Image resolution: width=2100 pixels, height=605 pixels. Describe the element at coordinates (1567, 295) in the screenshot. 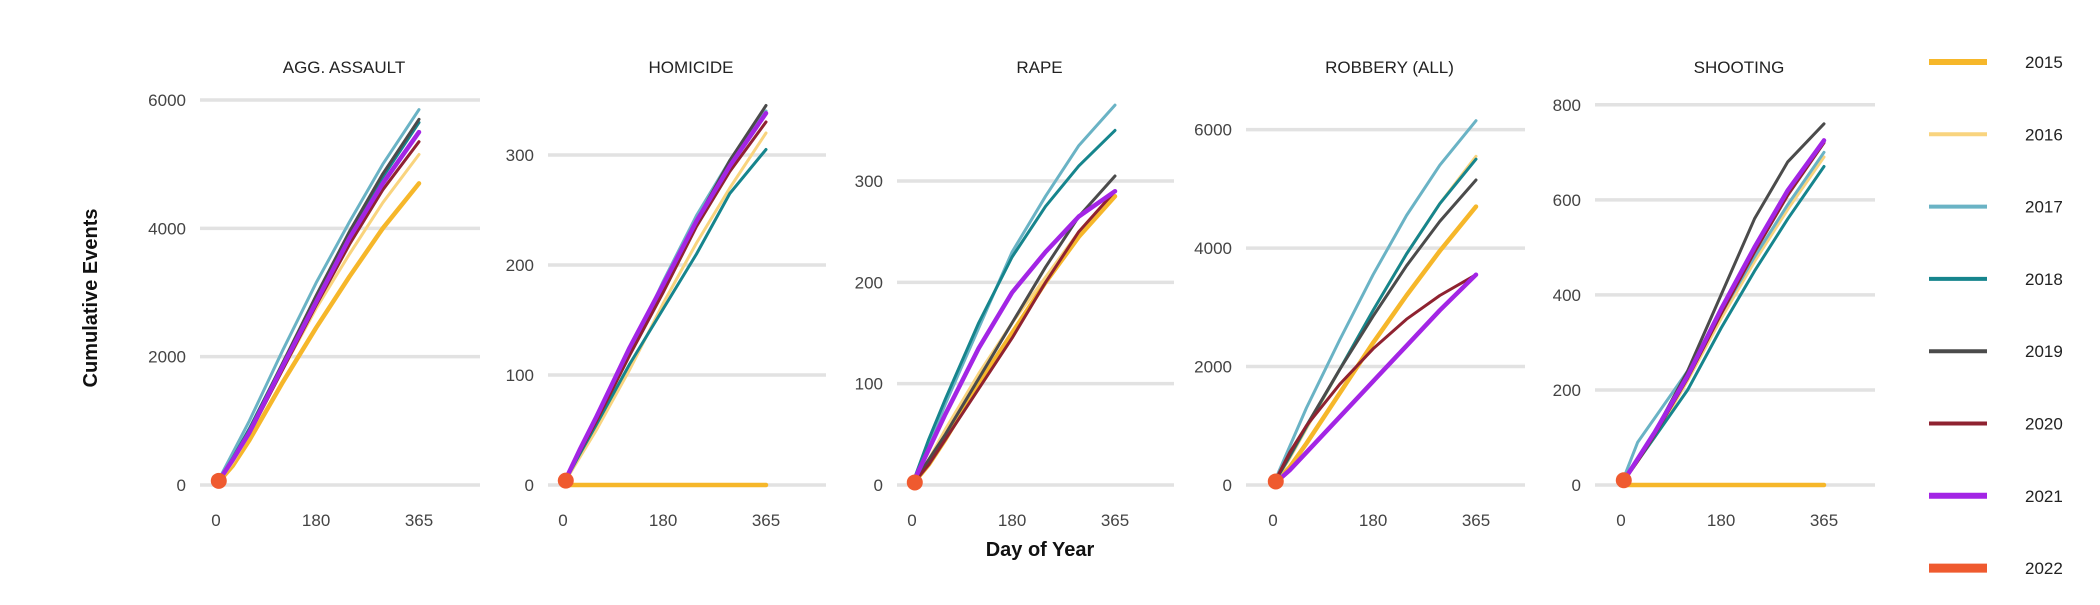

I see `y-tick-label: 400` at that location.